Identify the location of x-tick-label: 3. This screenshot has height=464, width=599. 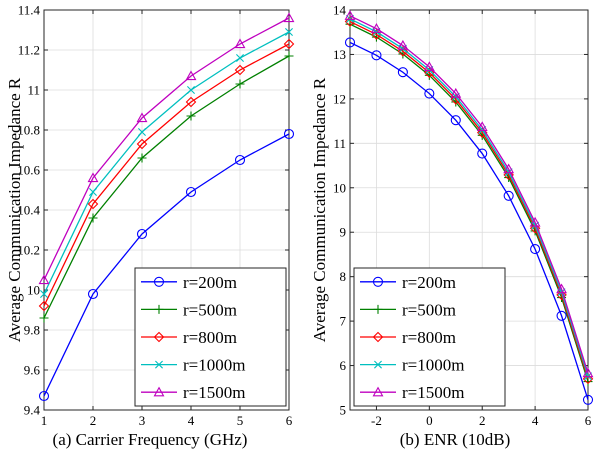
(142, 420).